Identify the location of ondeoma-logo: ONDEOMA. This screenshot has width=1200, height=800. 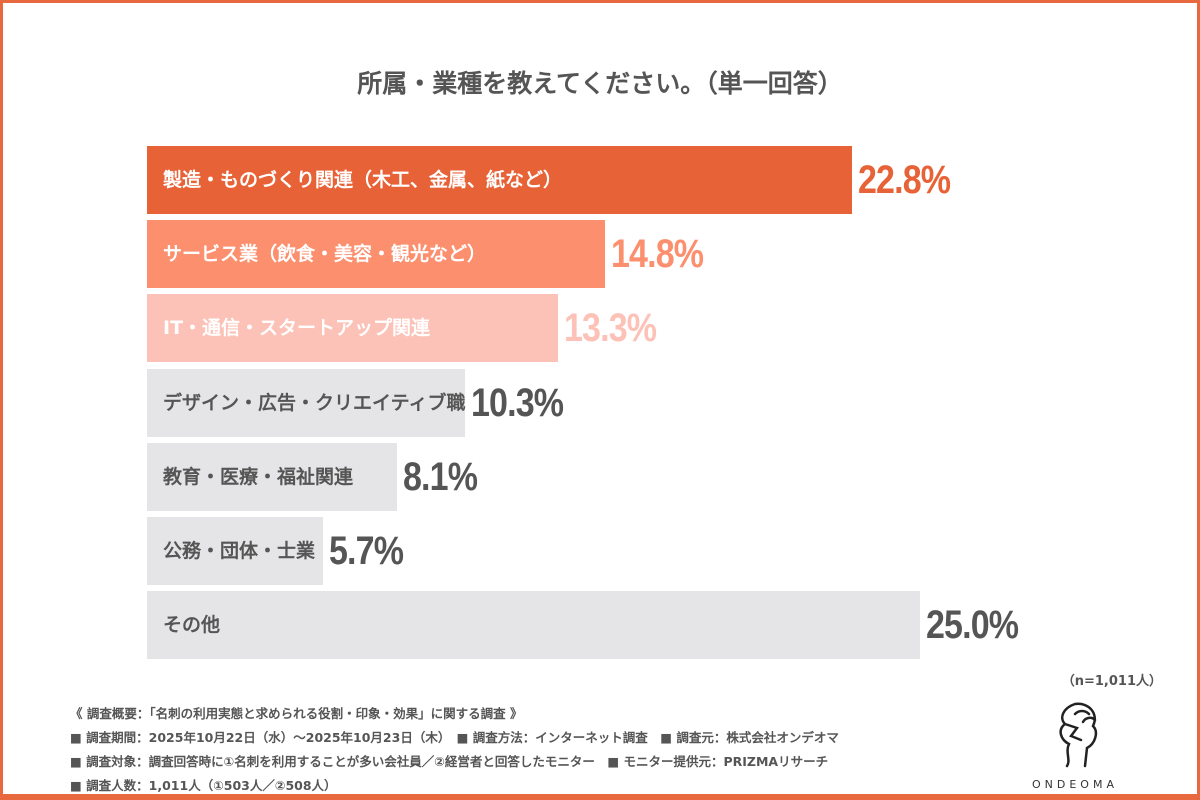
(1075, 745).